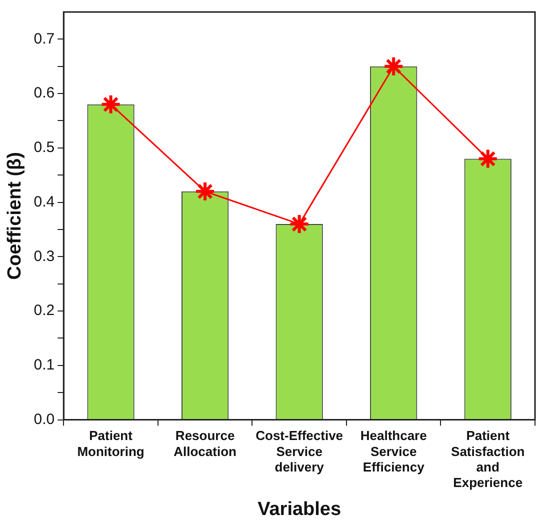  Describe the element at coordinates (300, 451) in the screenshot. I see `x-tick-label: Cost-Effective Service delivery` at that location.